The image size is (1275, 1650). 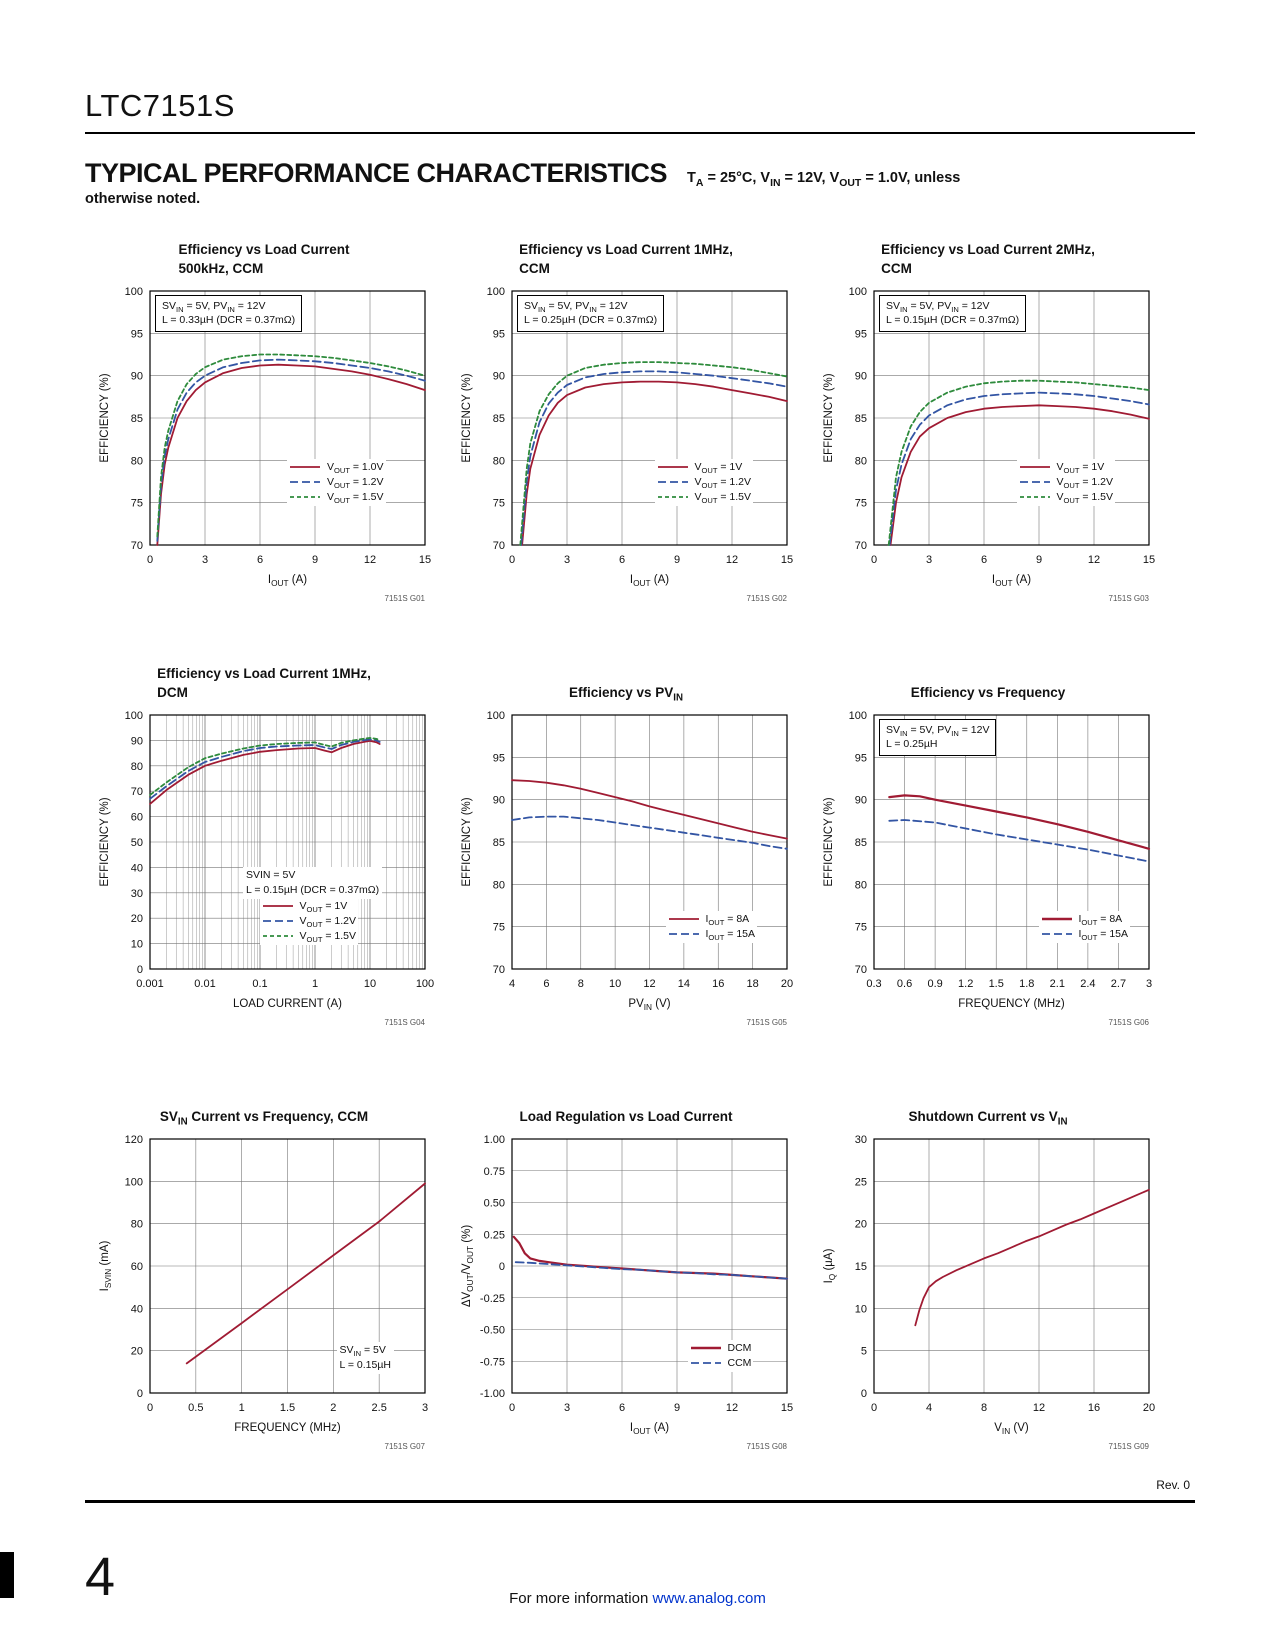 I want to click on graph-tag: 7151S G05, so click(x=766, y=1022).